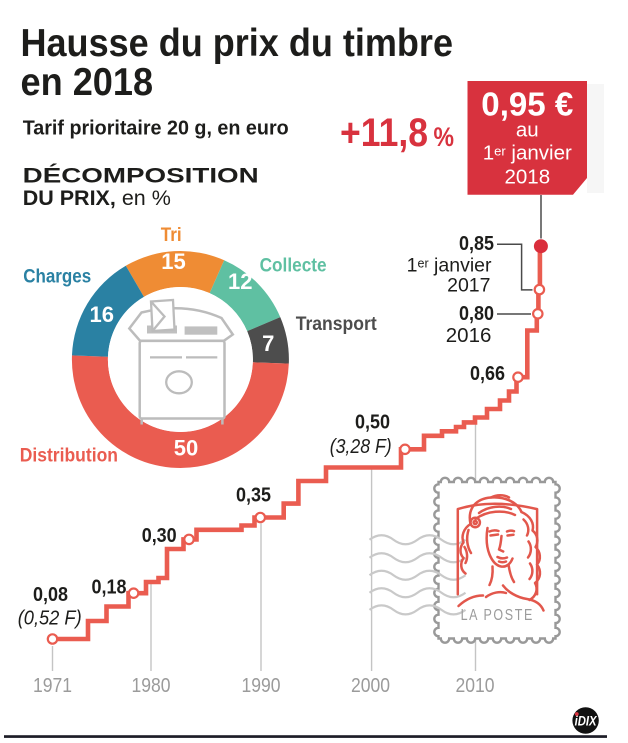 This screenshot has height=743, width=628. What do you see at coordinates (527, 177) in the screenshot?
I see `svg-text: 2018` at bounding box center [527, 177].